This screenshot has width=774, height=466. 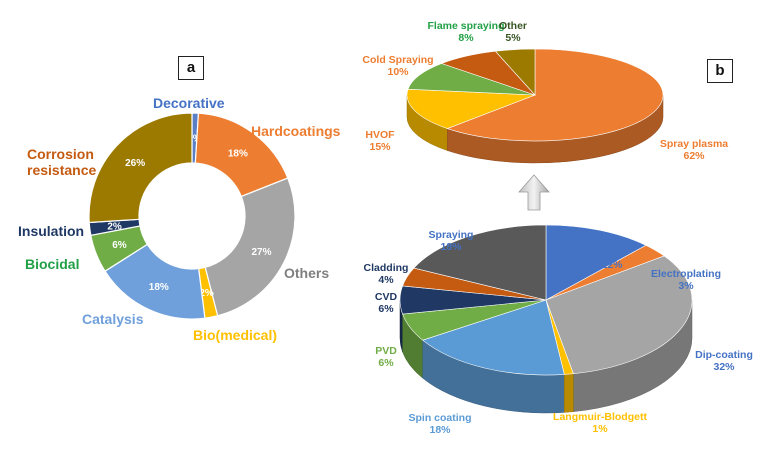 What do you see at coordinates (296, 131) in the screenshot?
I see `label-a-hardcoatings: Hardcoatings` at bounding box center [296, 131].